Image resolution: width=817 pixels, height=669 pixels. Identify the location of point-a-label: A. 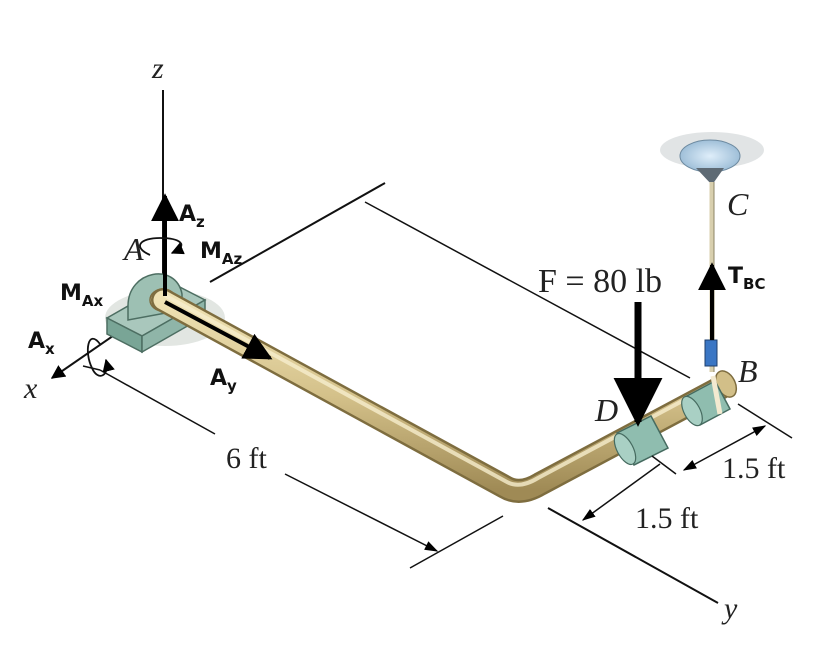
(133, 249).